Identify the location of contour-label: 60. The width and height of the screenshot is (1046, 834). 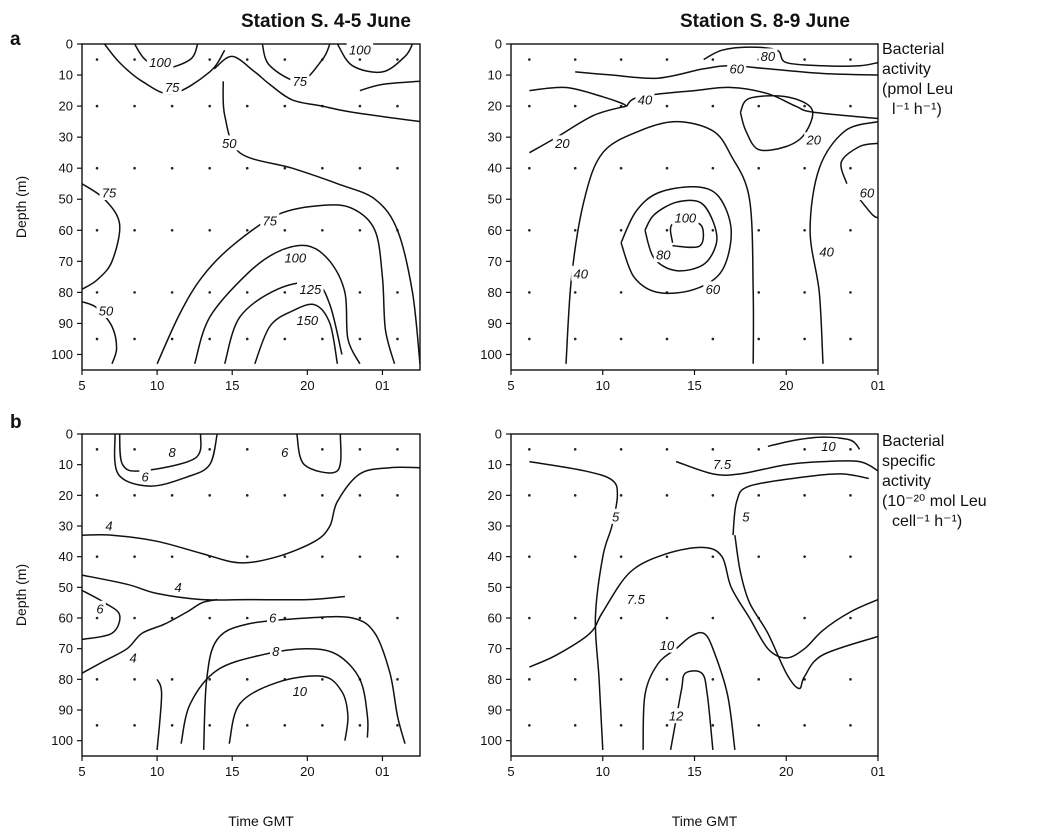
(867, 193).